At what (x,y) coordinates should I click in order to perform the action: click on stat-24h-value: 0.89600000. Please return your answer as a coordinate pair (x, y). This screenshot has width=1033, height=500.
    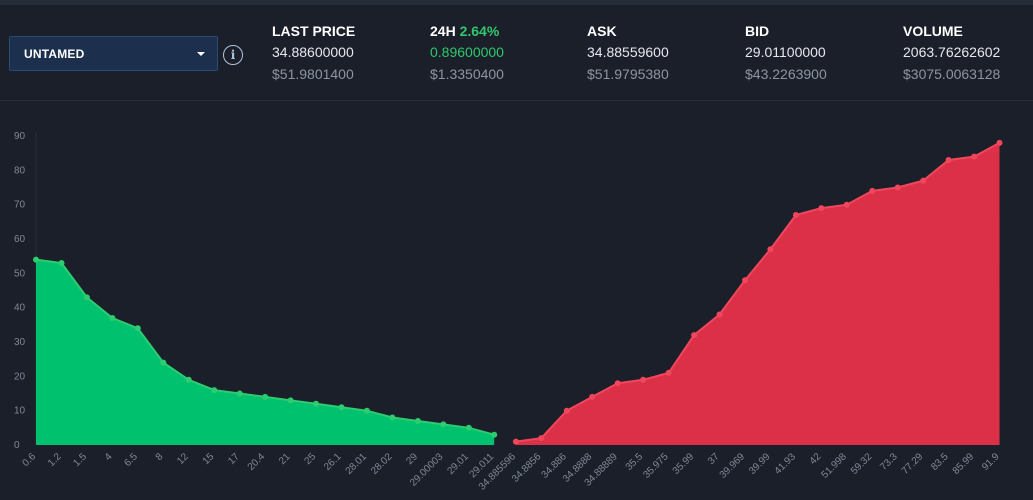
    Looking at the image, I should click on (467, 52).